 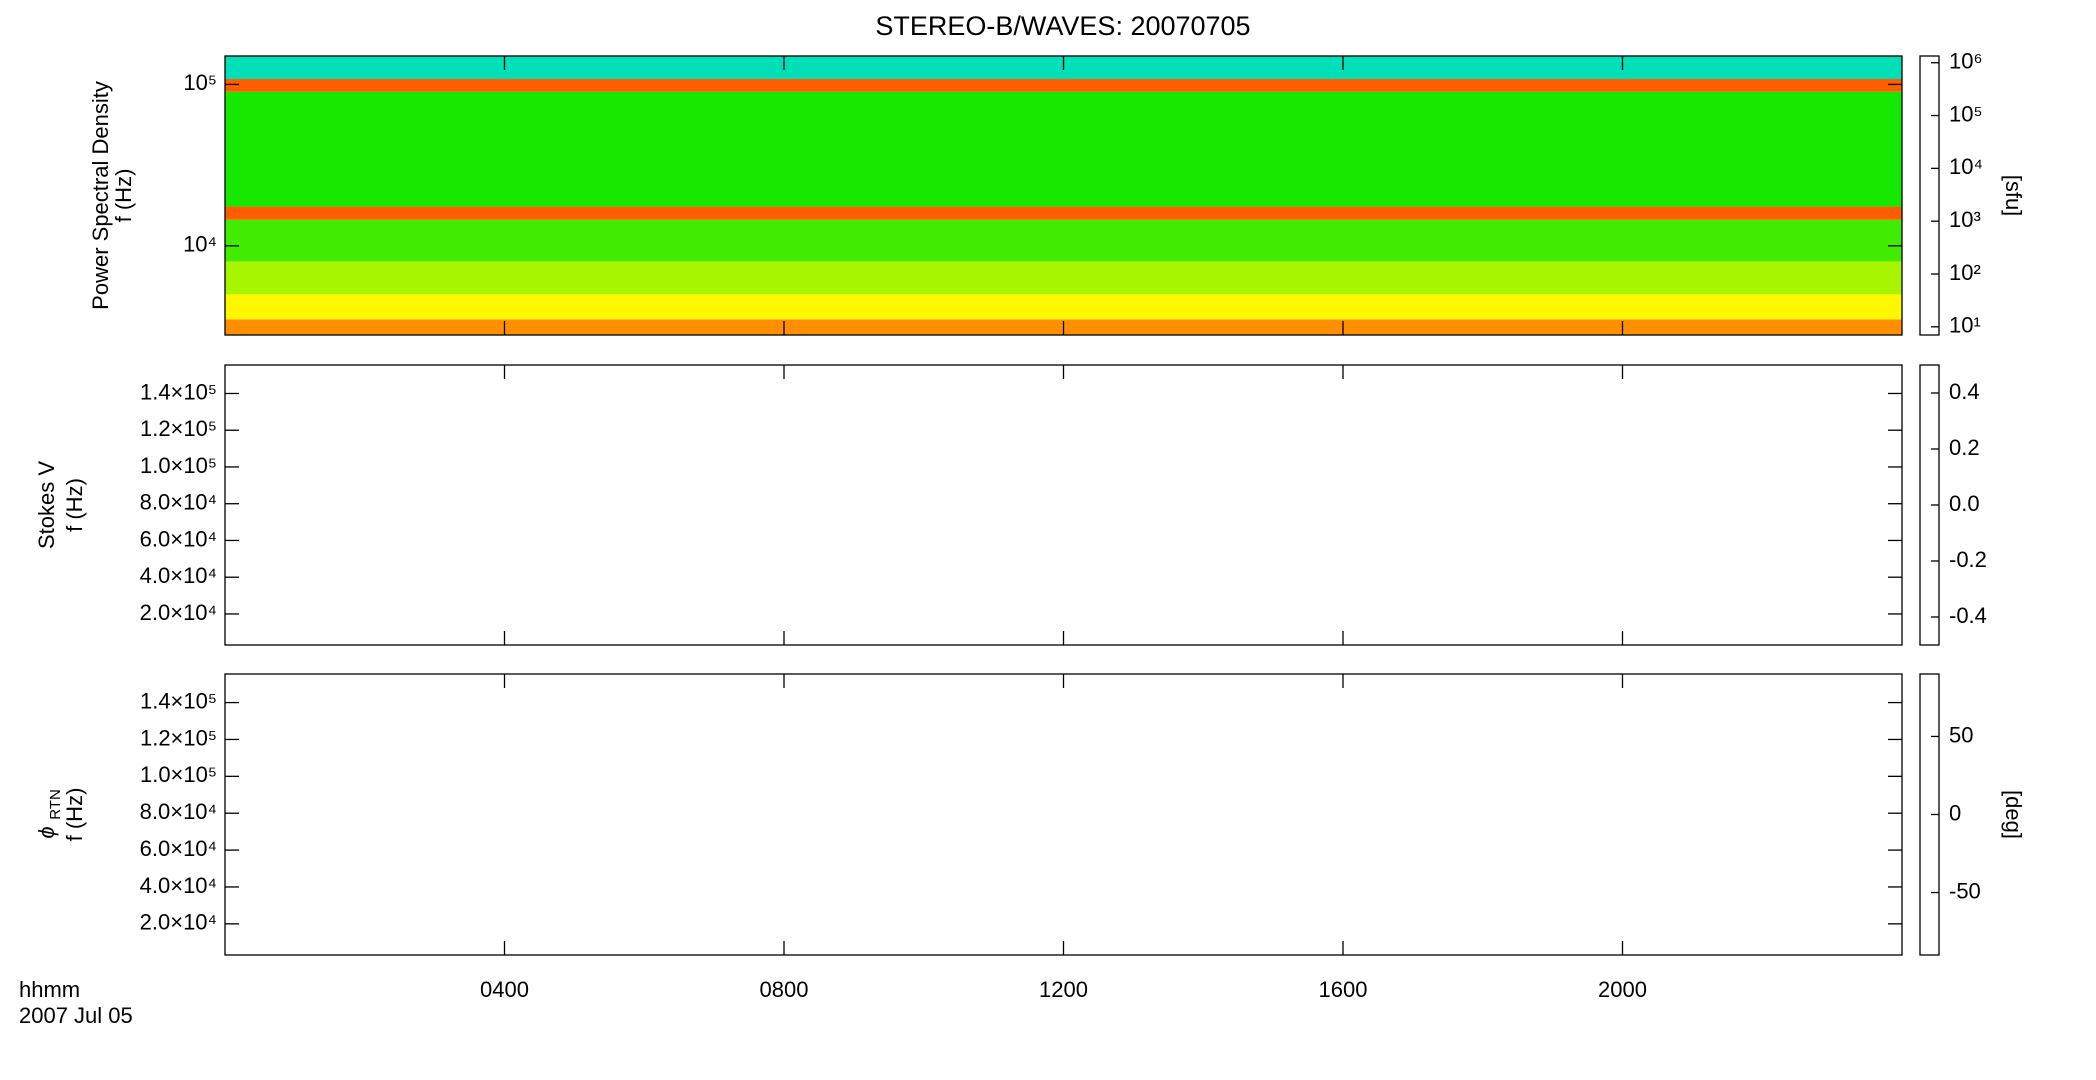 I want to click on colorbar-tick-label: 10³, so click(x=1965, y=219).